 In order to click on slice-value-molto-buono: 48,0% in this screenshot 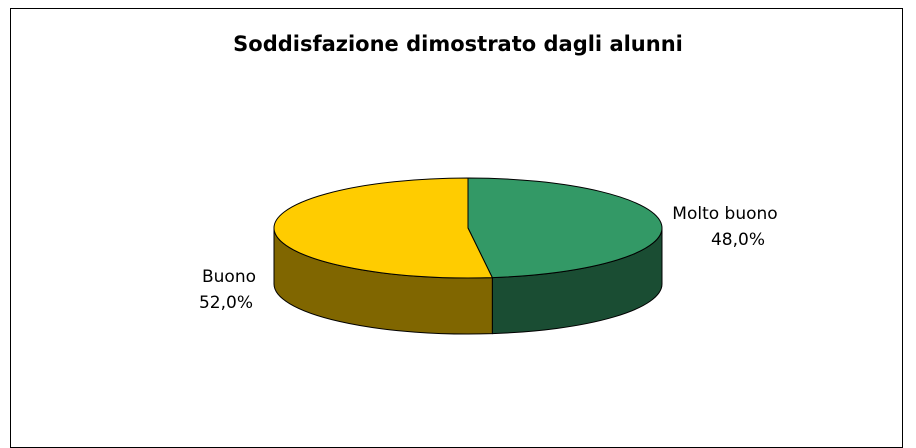, I will do `click(738, 240)`.